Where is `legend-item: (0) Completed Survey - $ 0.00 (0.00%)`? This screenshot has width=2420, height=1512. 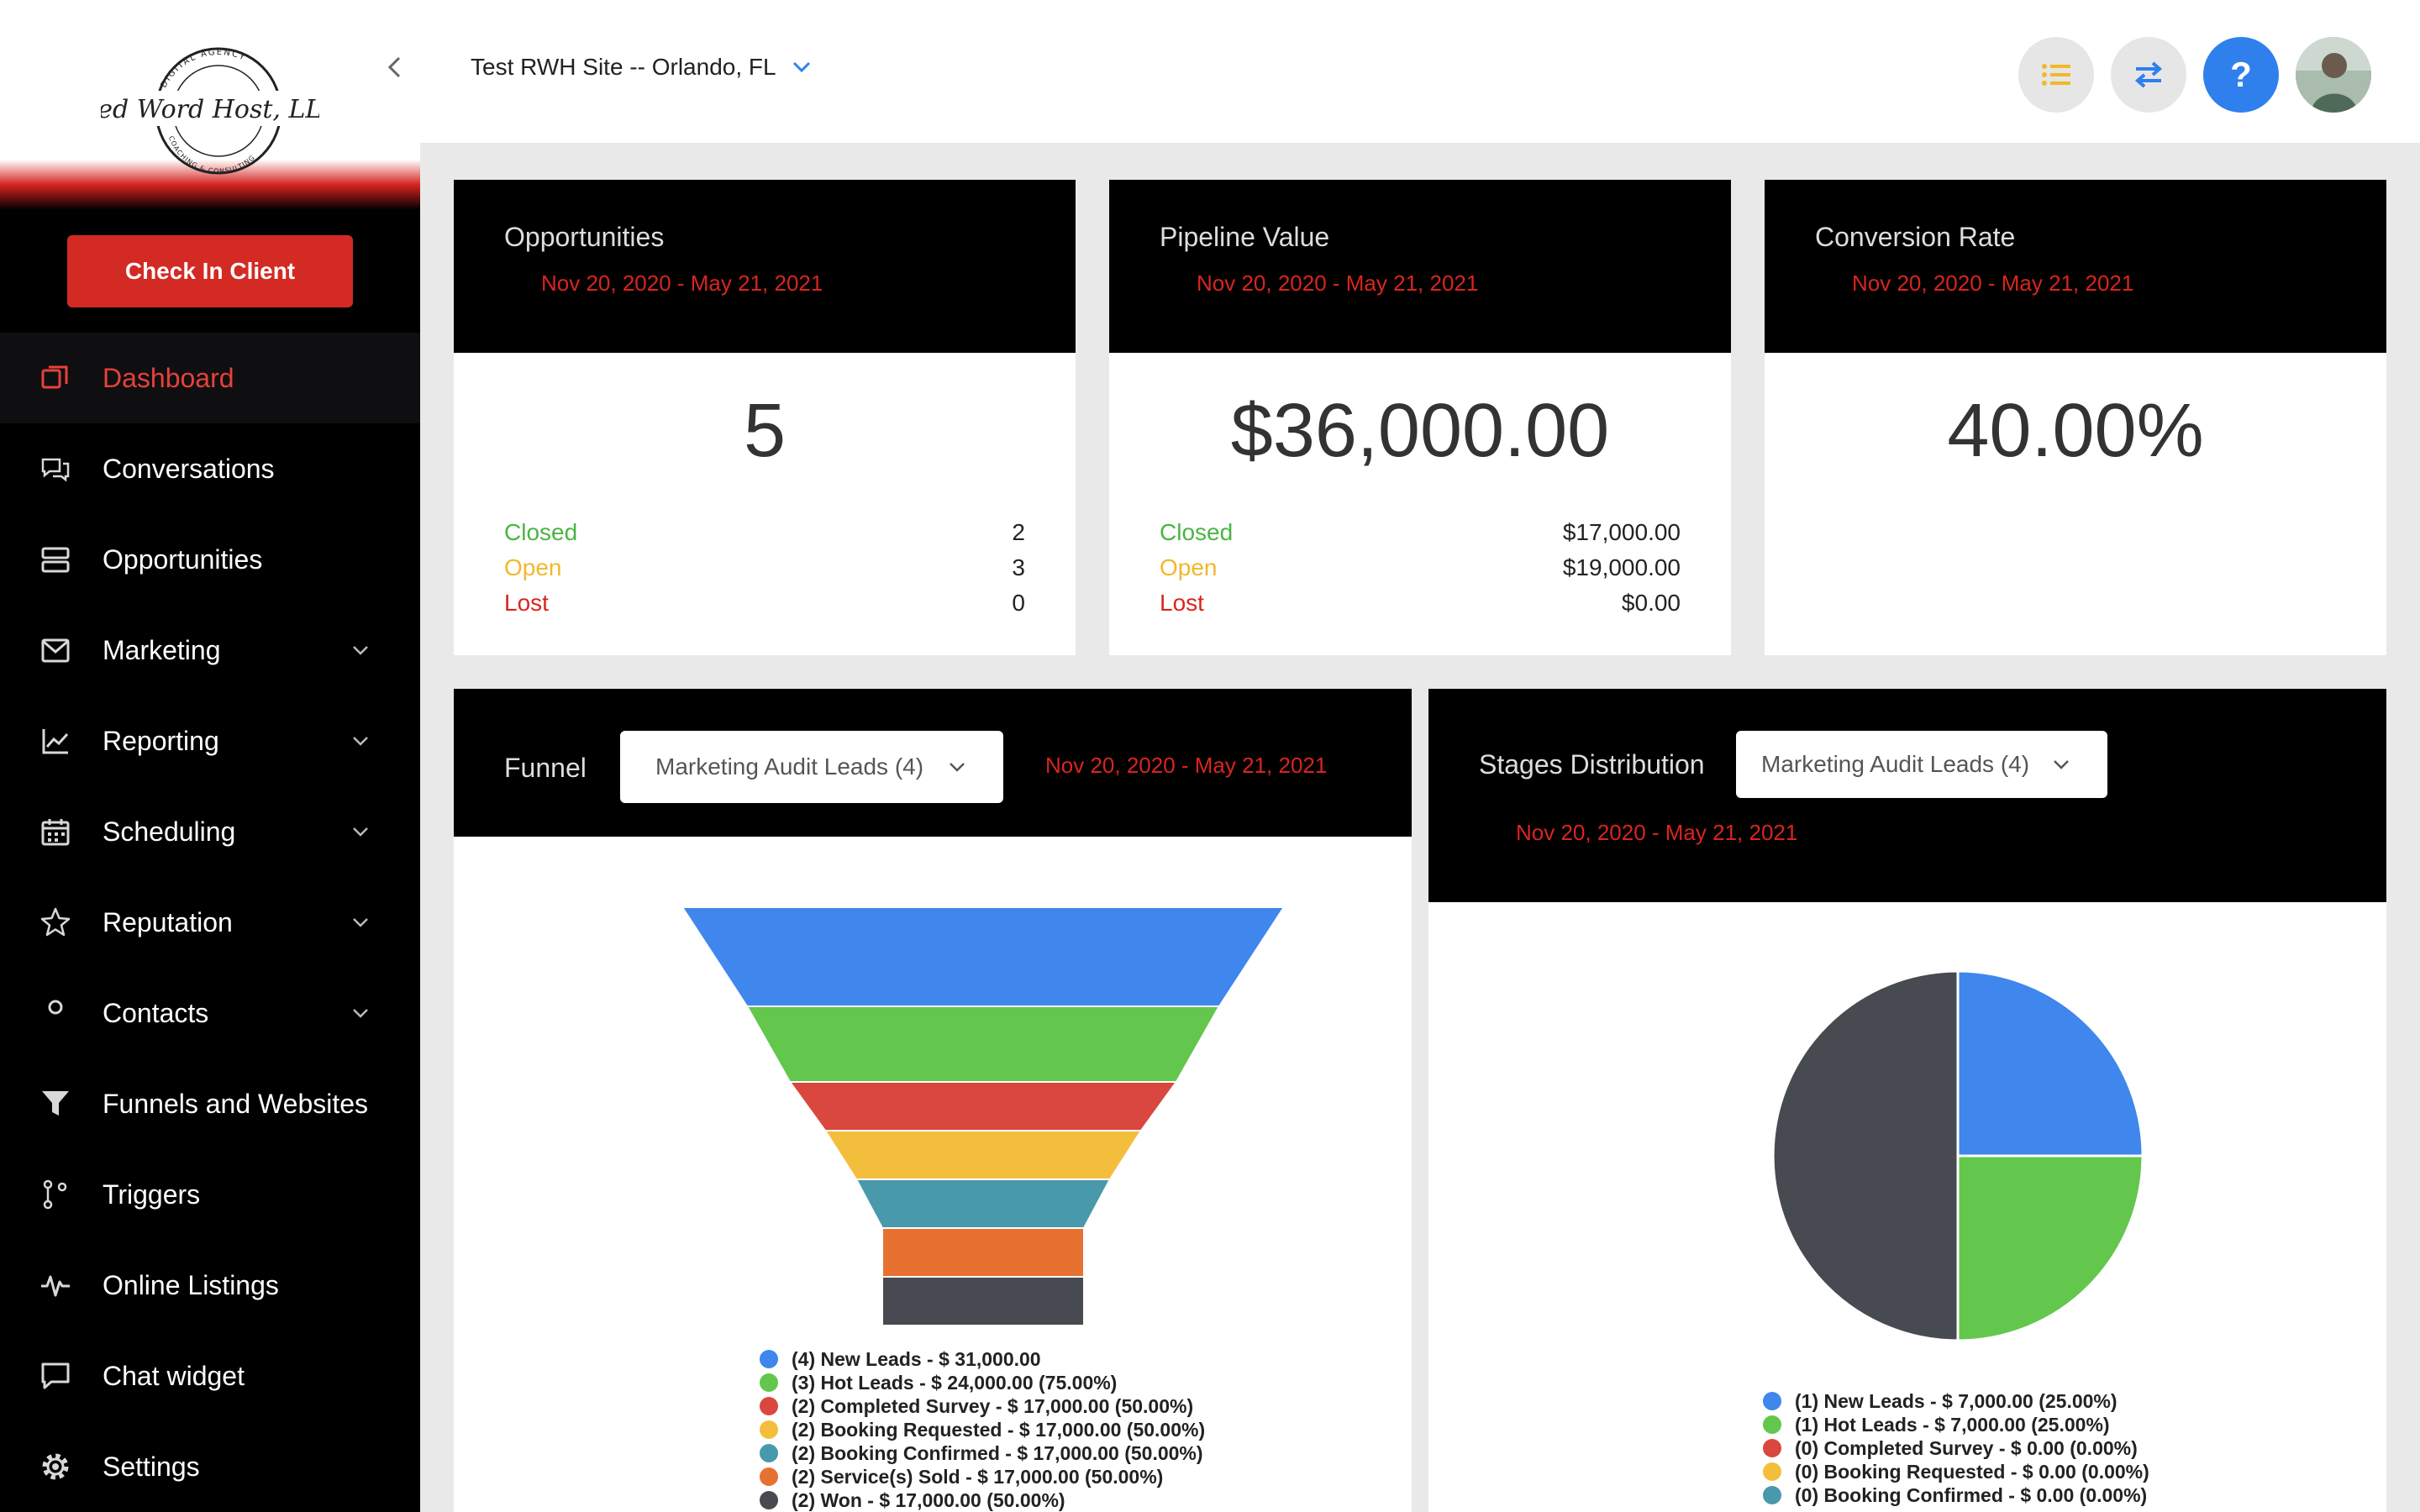 legend-item: (0) Completed Survey - $ 0.00 (0.00%) is located at coordinates (1956, 1448).